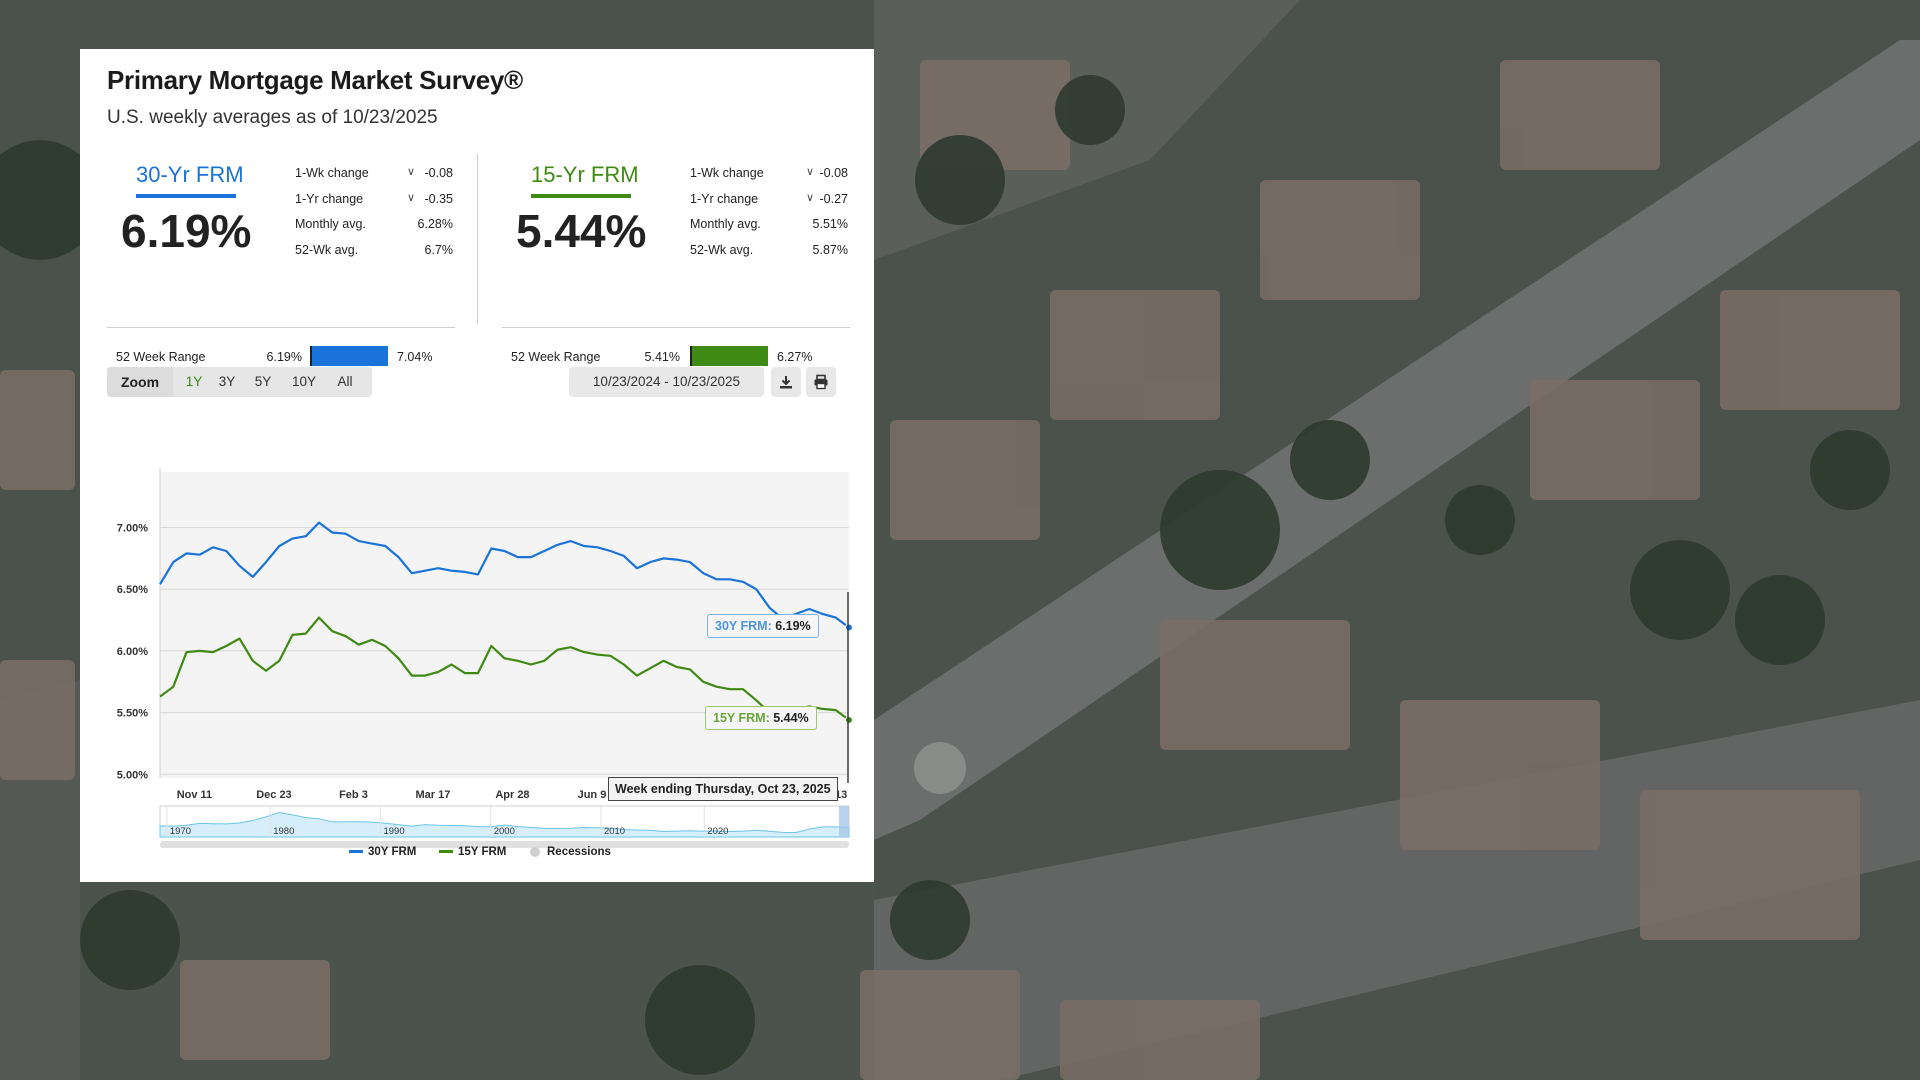 The width and height of the screenshot is (1920, 1080). What do you see at coordinates (375, 205) in the screenshot?
I see `stat-row: 1-Yr change ∨ -0.35` at bounding box center [375, 205].